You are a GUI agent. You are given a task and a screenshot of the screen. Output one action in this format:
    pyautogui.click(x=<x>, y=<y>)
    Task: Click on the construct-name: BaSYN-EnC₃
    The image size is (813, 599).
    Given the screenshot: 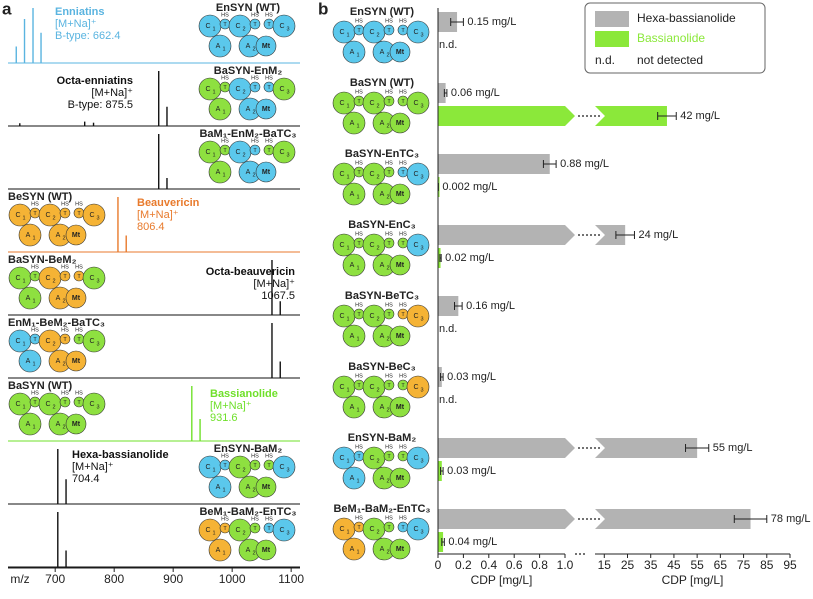 What is the action you would take?
    pyautogui.click(x=381, y=225)
    